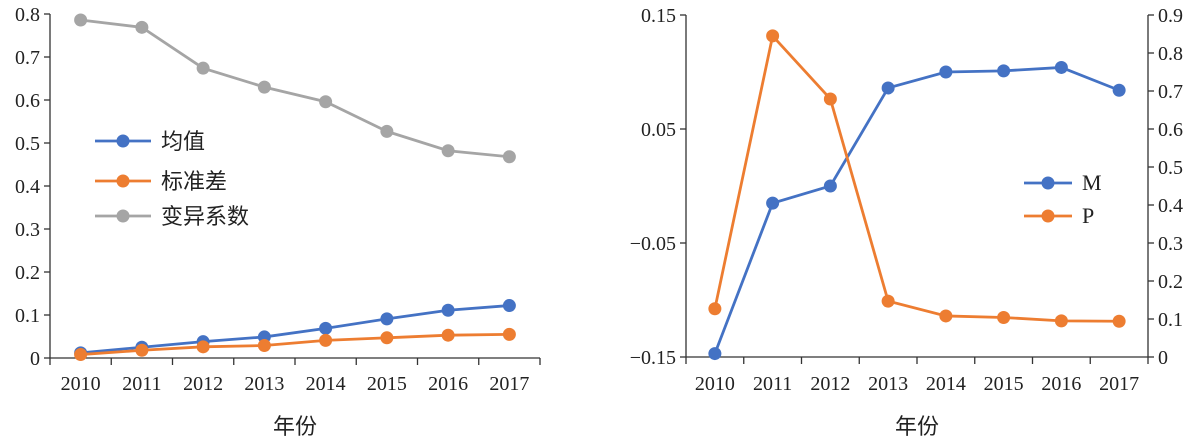  Describe the element at coordinates (194, 181) in the screenshot. I see `legend-label: 标准差` at that location.